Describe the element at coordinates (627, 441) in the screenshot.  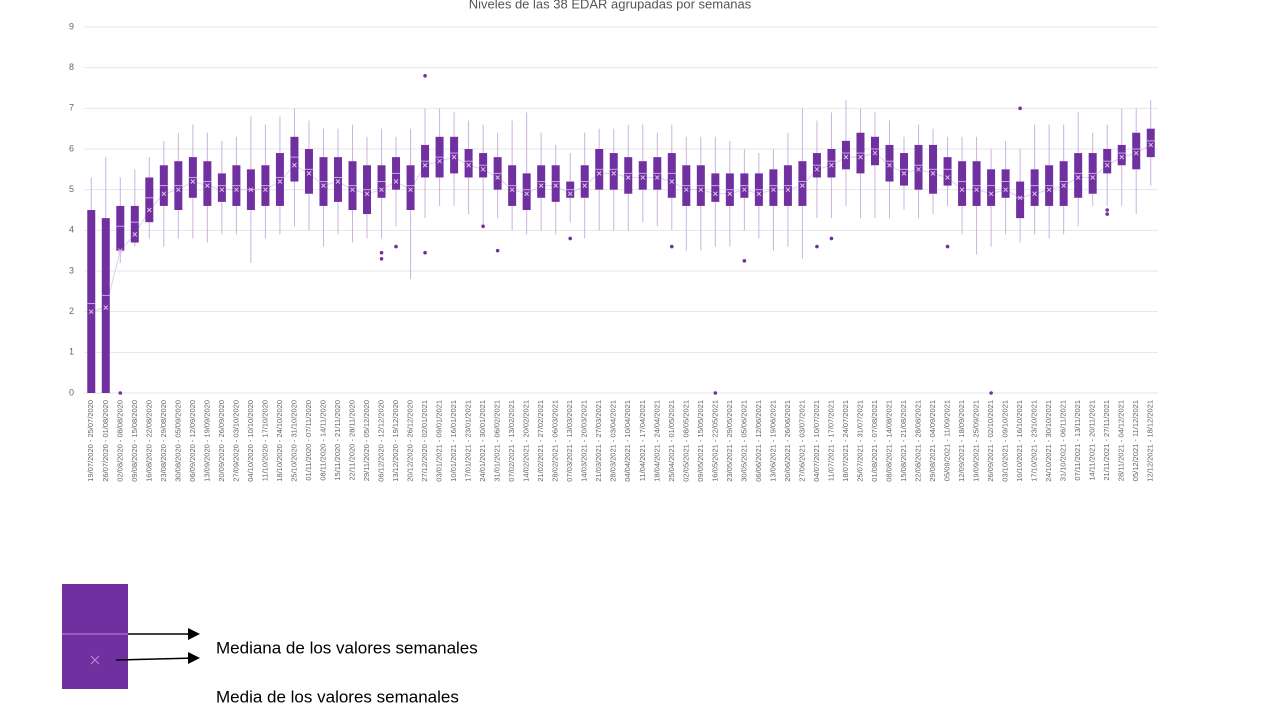
I see `x-tick-label: 04/04/2021 - 10/04/2021` at that location.